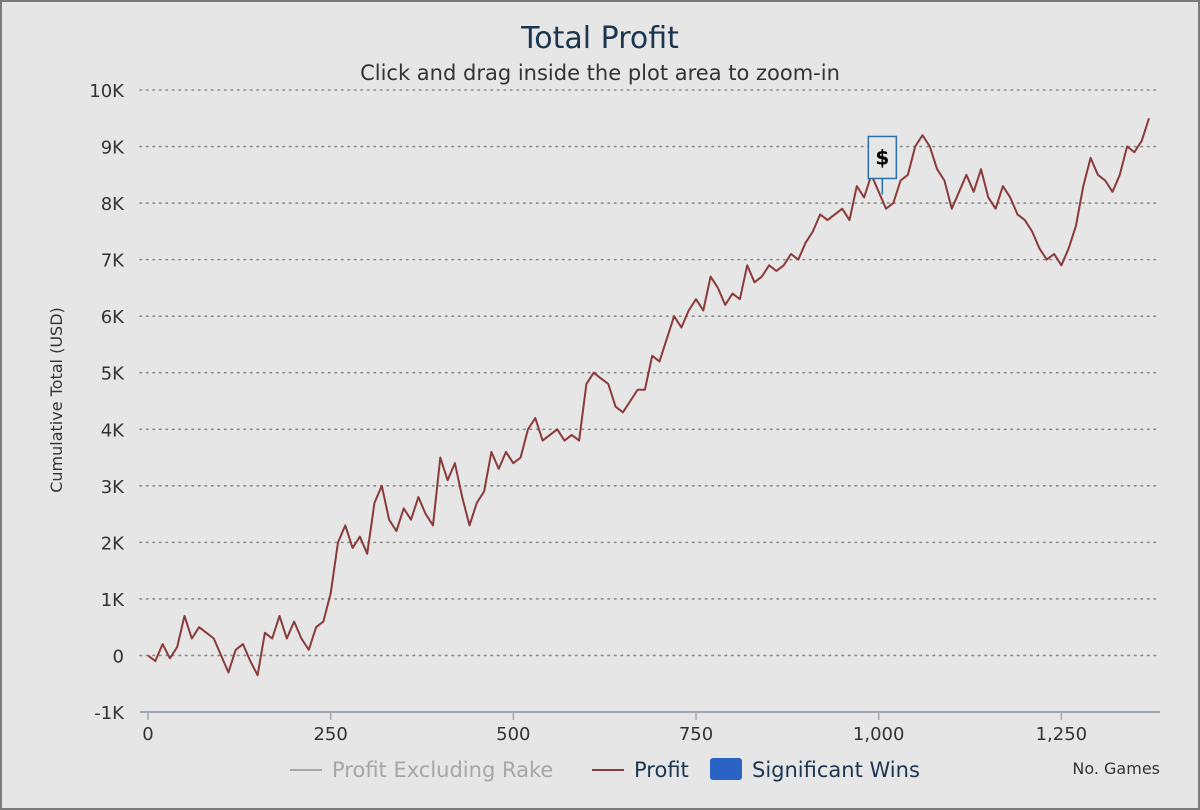  What do you see at coordinates (113, 148) in the screenshot?
I see `y-tick-label: 9K` at bounding box center [113, 148].